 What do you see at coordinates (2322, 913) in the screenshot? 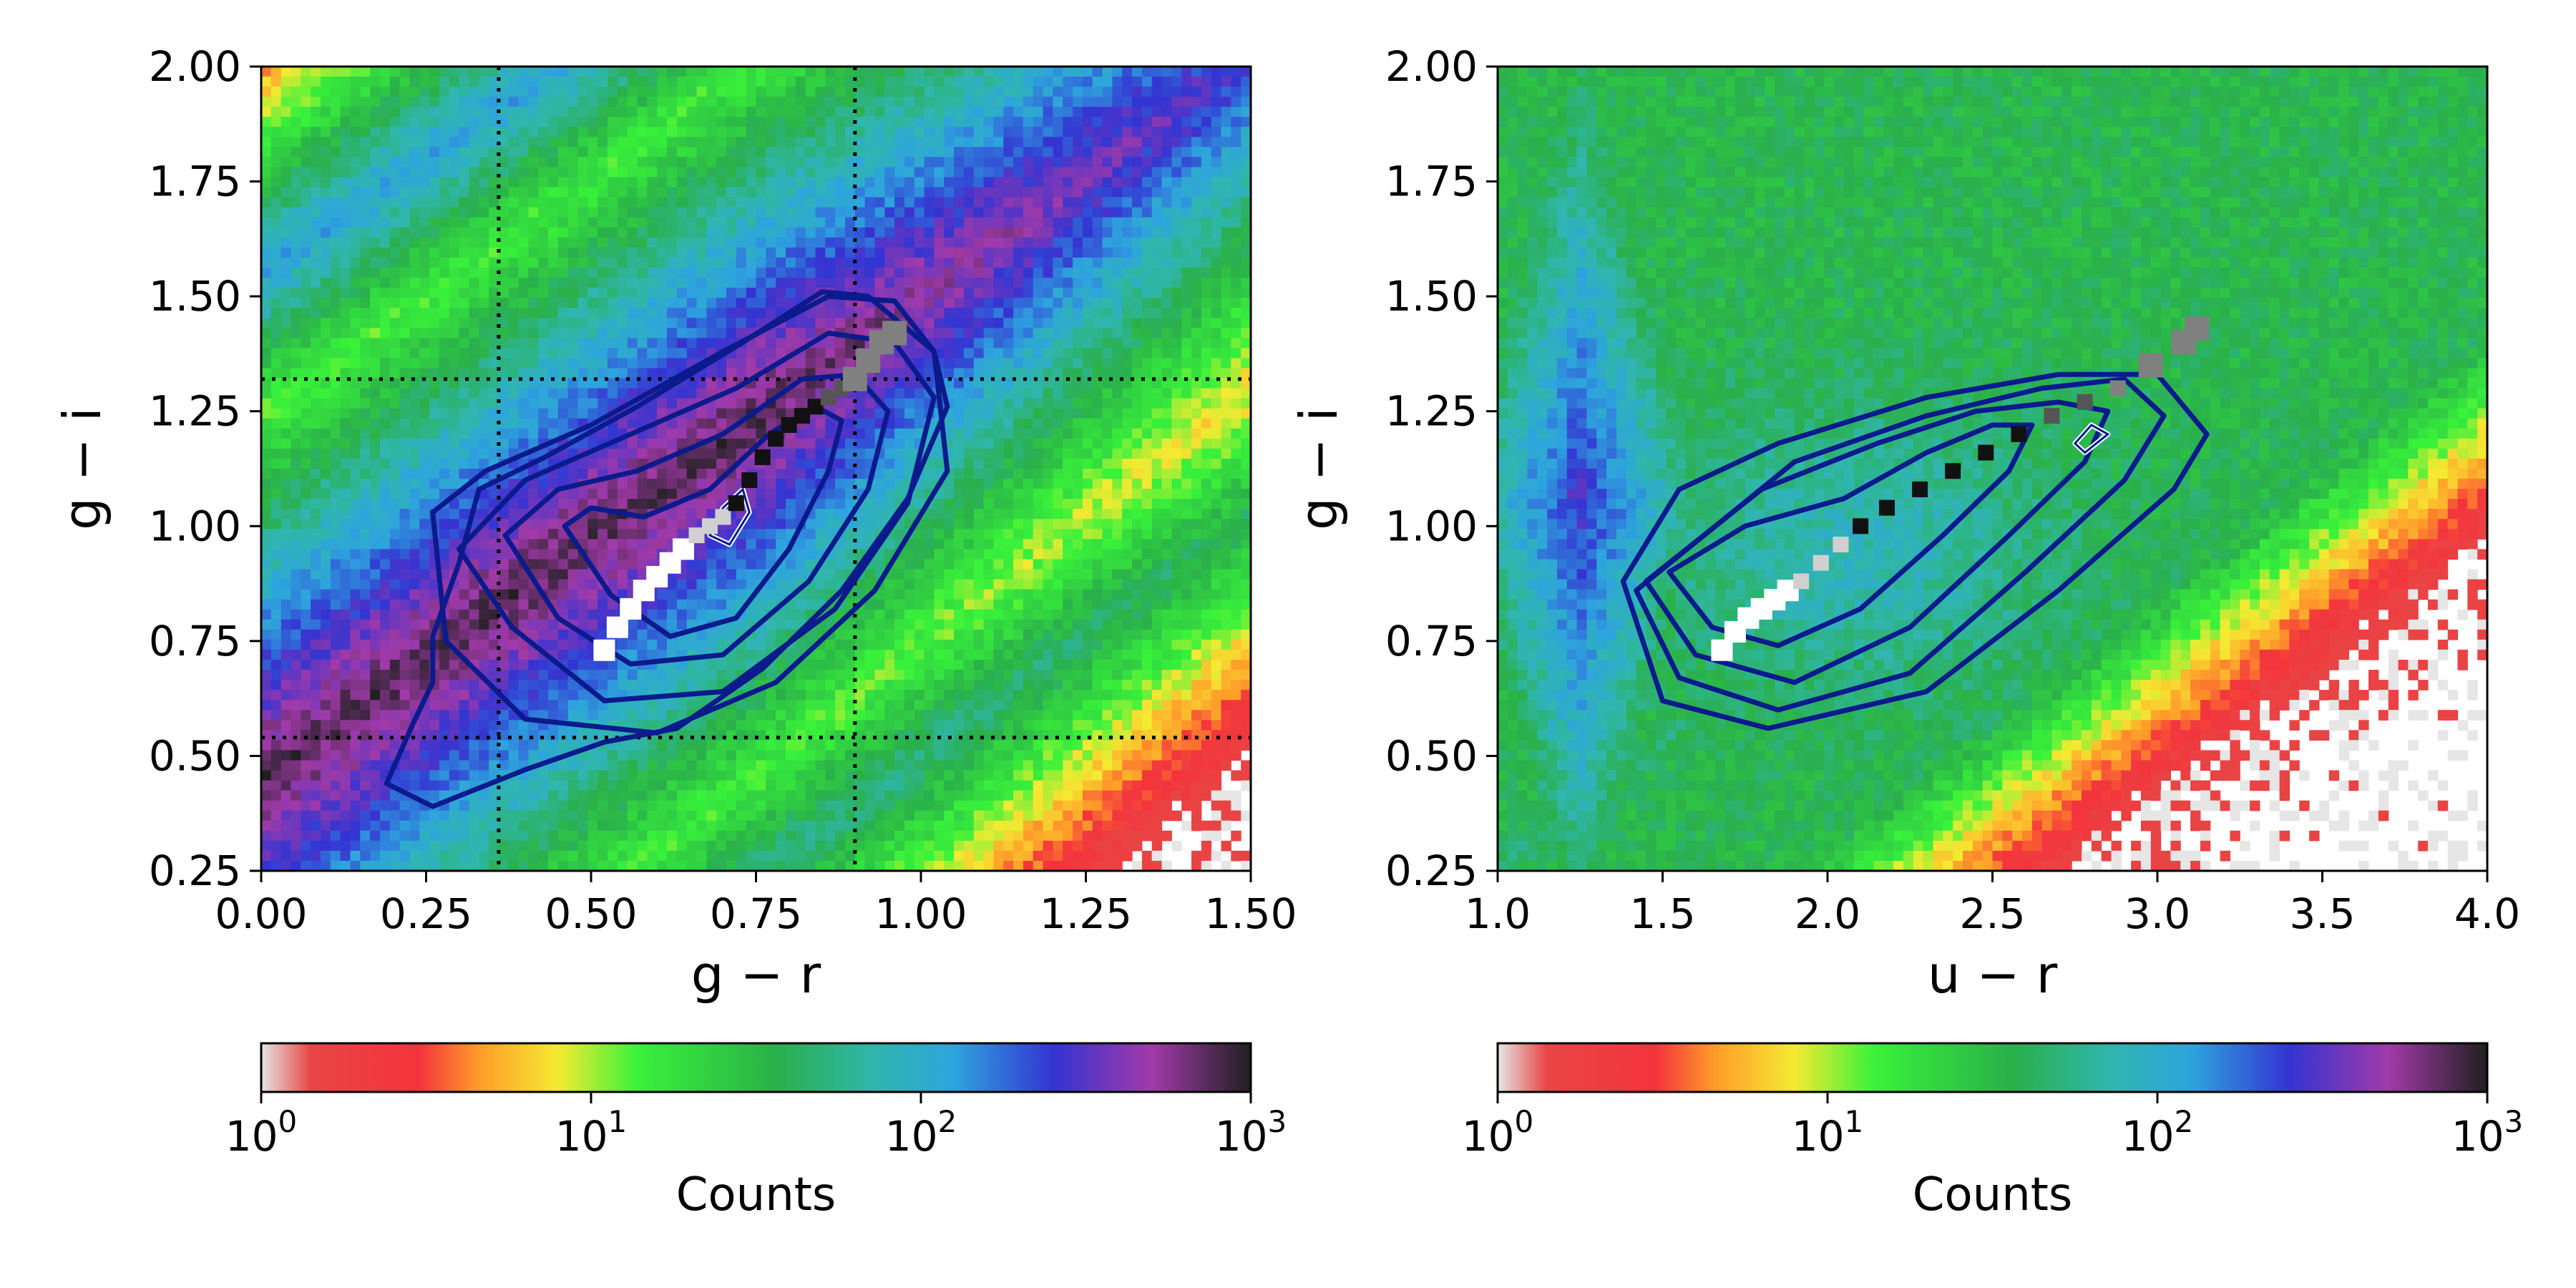
I see `x-tick-label: 3.5` at bounding box center [2322, 913].